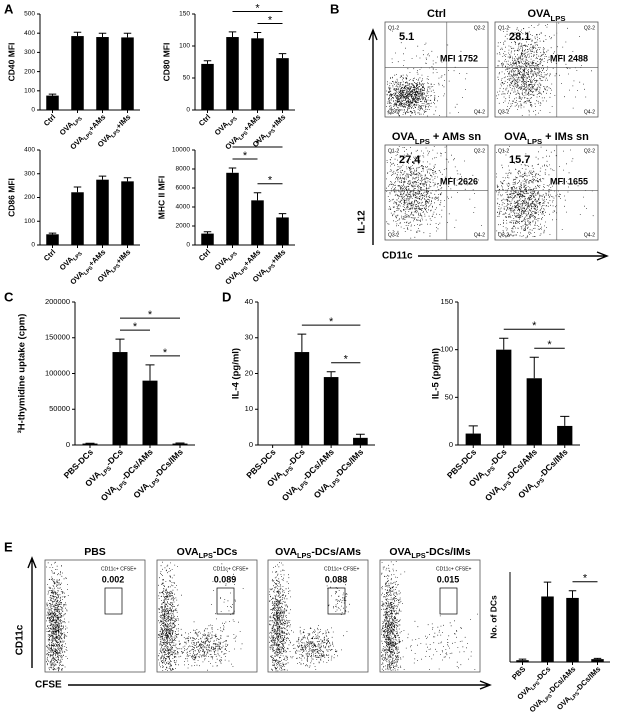 This screenshot has height=718, width=623. Describe the element at coordinates (9, 8) in the screenshot. I see `panel-letter: A` at that location.